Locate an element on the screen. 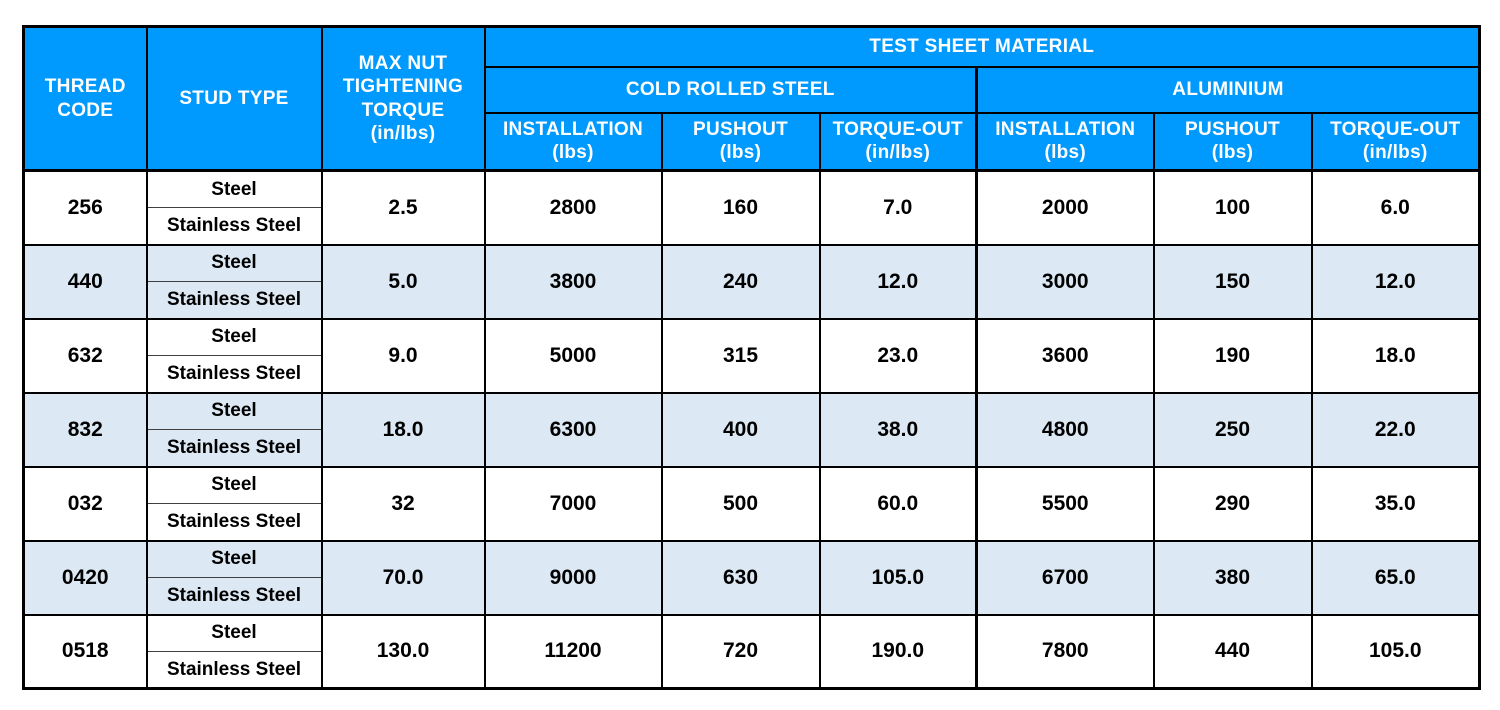 The image size is (1500, 710). crs-installation-header: INSTALLATION (lbs) is located at coordinates (573, 141).